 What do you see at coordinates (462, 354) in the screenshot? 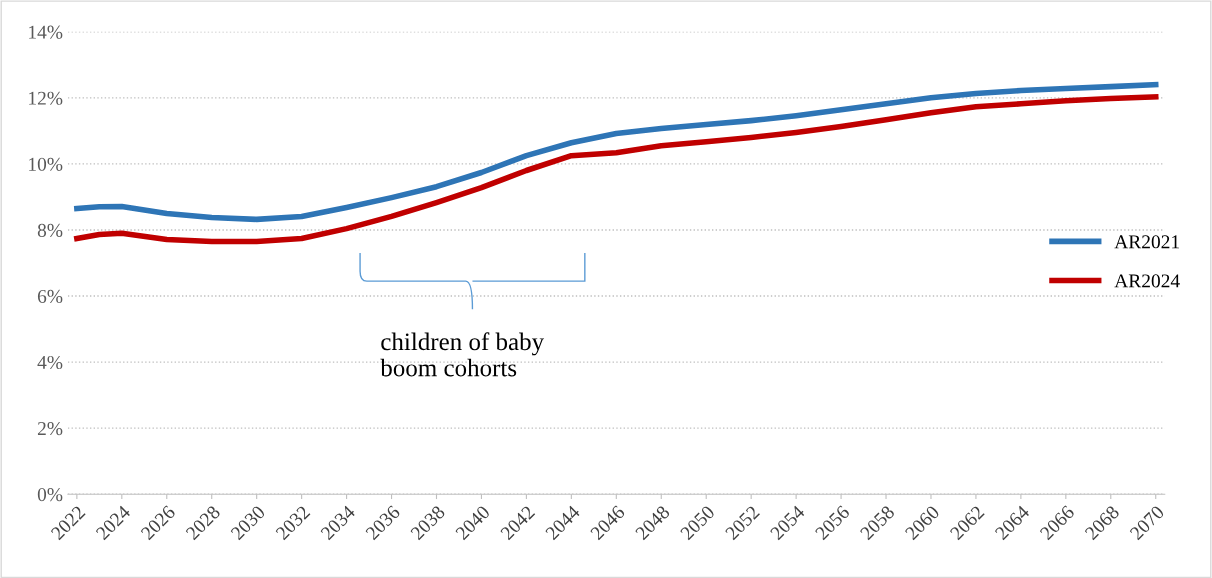
I see `annotation: children of baby boom cohorts` at bounding box center [462, 354].